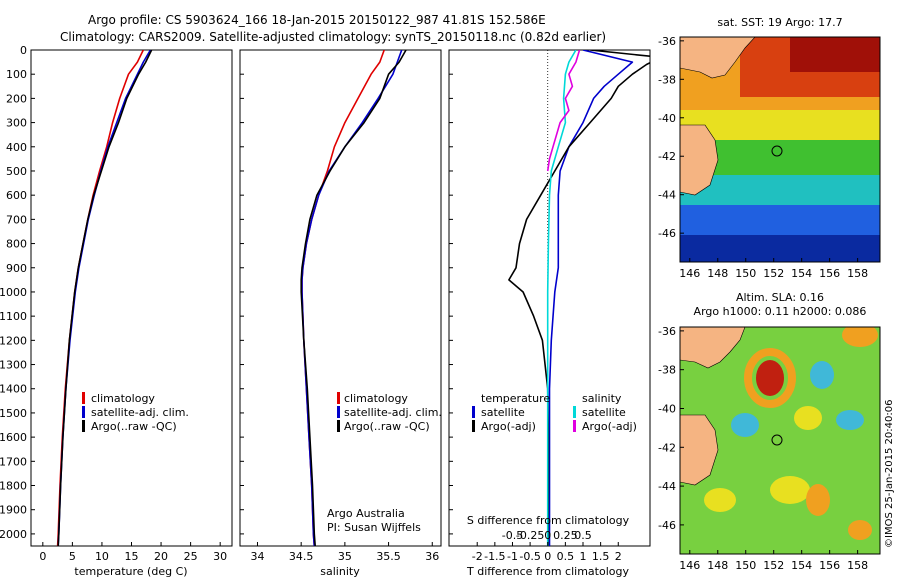  What do you see at coordinates (473, 426) in the screenshot?
I see `legend-swatch-t-argo` at bounding box center [473, 426].